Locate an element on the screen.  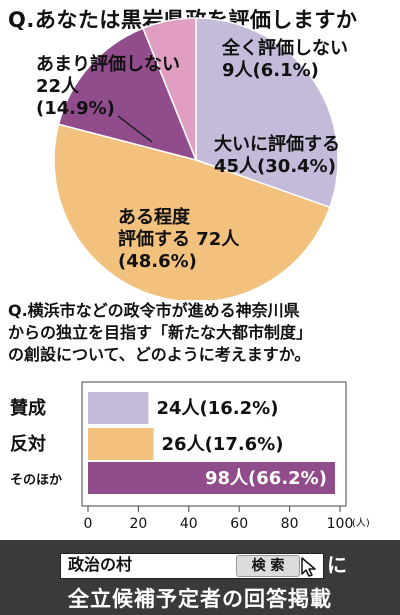
x-tick-label: 60 is located at coordinates (239, 524).